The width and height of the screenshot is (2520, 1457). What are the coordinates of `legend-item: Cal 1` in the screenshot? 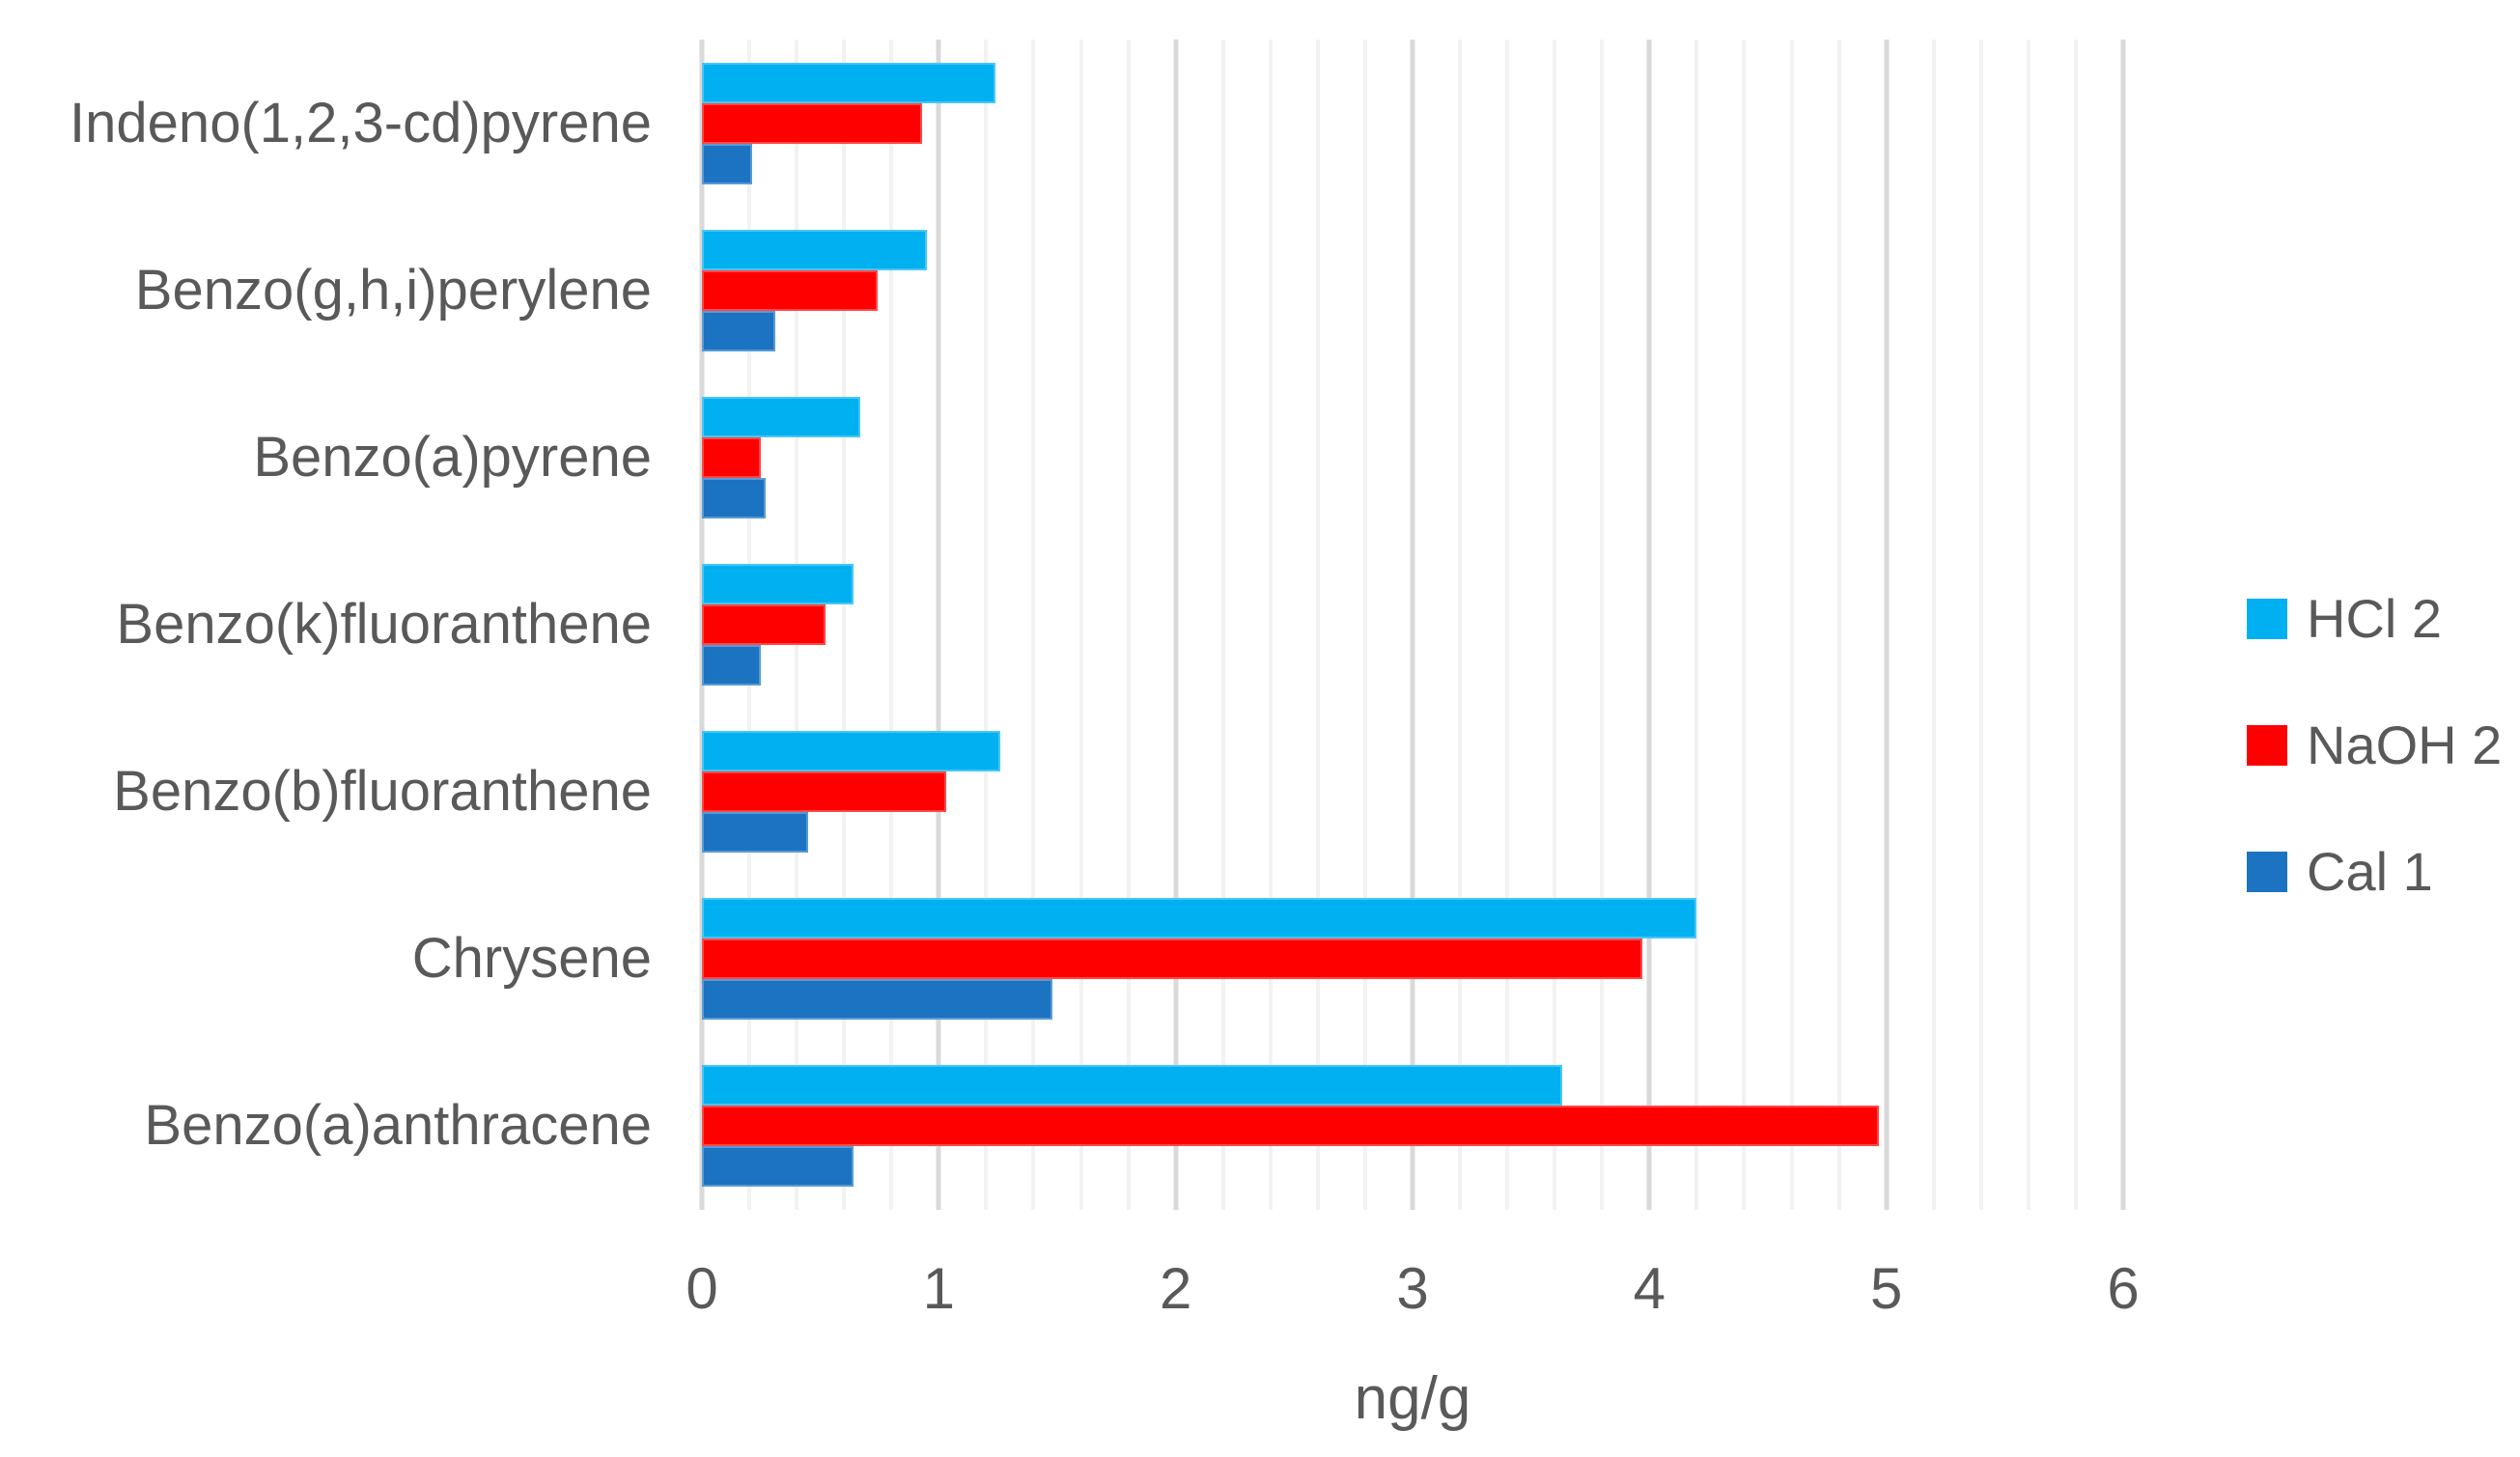 It's located at (2340, 871).